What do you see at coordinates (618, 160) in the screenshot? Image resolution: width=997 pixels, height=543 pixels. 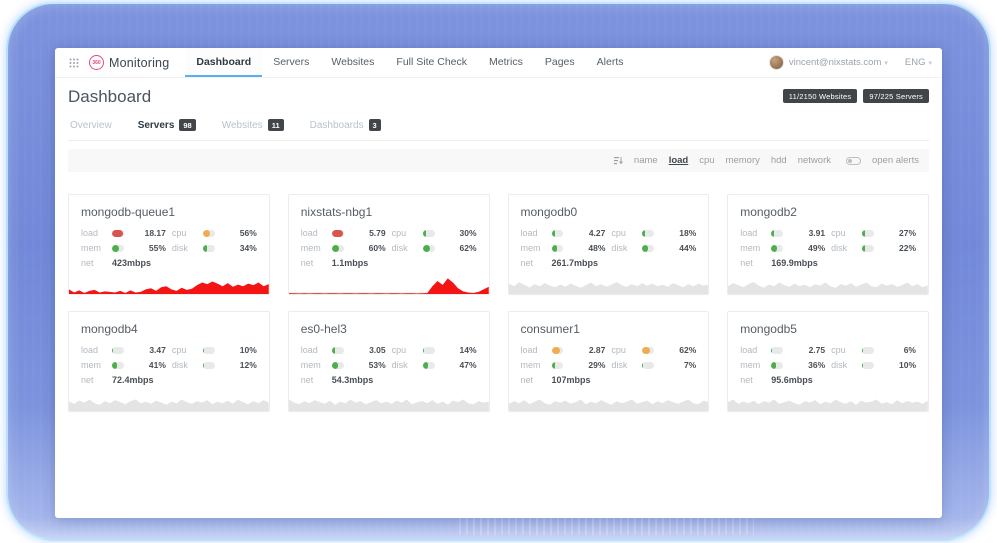 I see `sort-direction-icon` at bounding box center [618, 160].